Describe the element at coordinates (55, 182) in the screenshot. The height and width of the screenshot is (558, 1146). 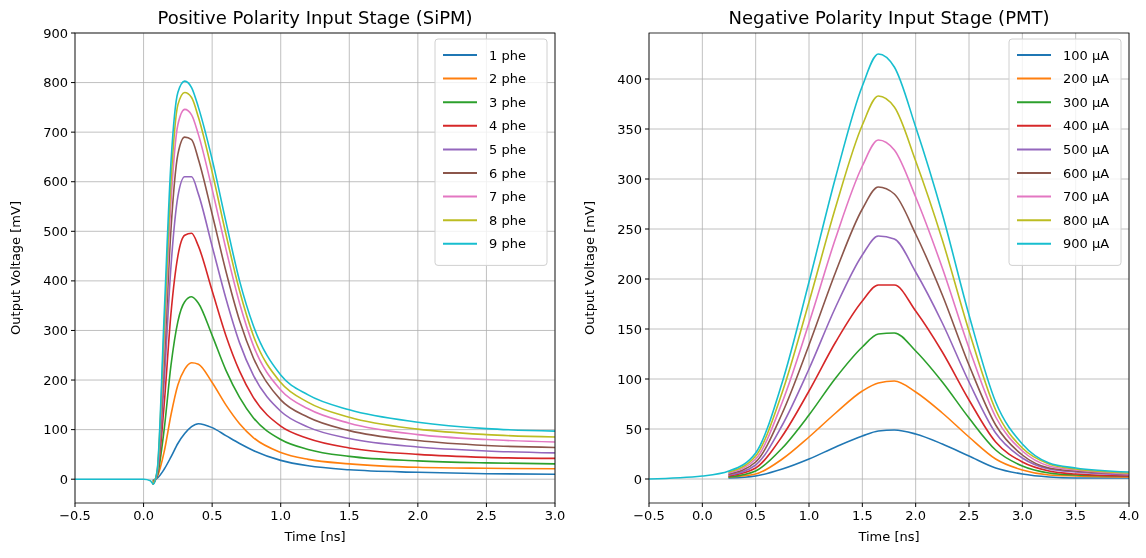
I see `y-tick-label: 600` at that location.